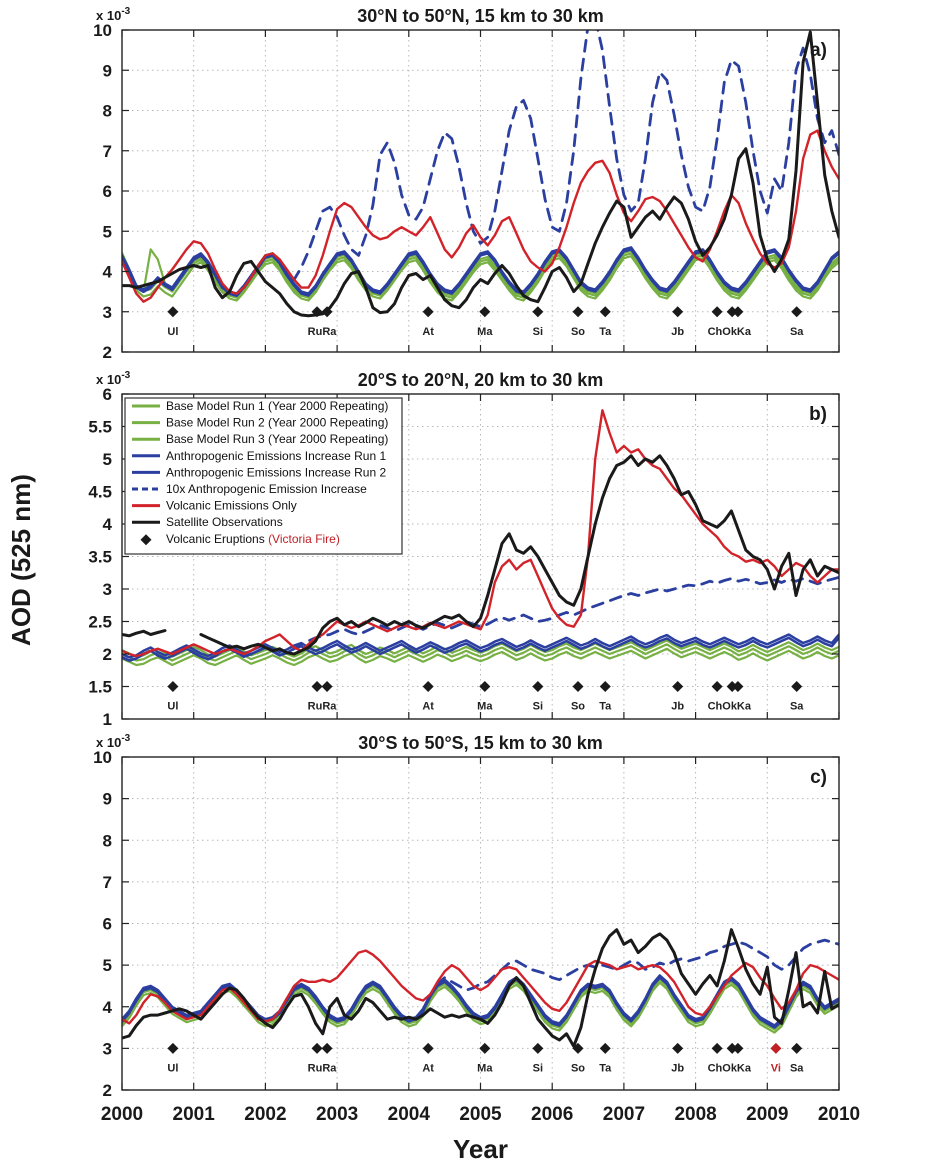 Image resolution: width=926 pixels, height=1174 pixels. I want to click on eruption-markers: Ul RuRa At Ma Si So Ta Jb ChOkKa Sa, so click(485, 697).